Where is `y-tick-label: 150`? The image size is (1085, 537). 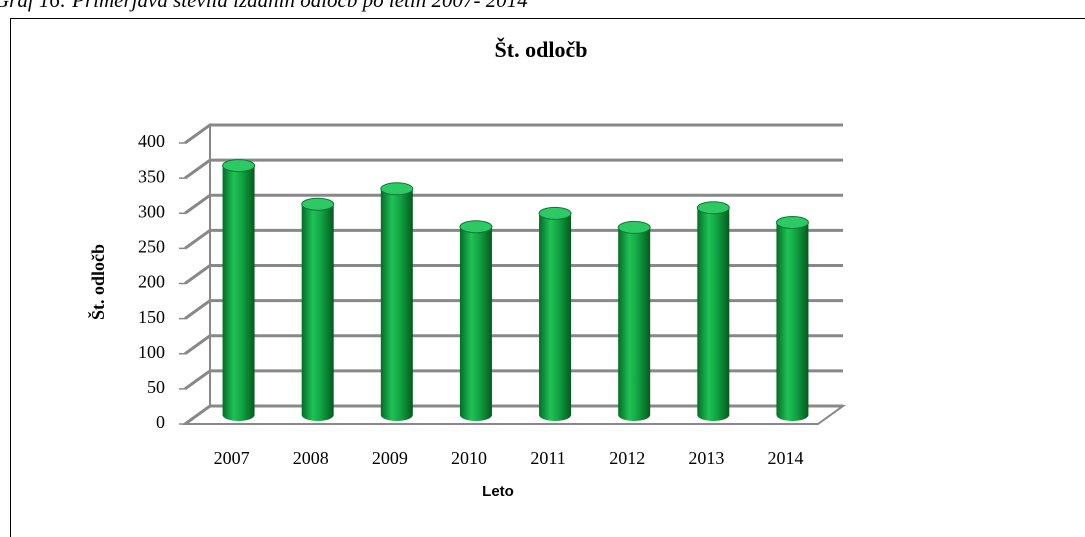
y-tick-label: 150 is located at coordinates (151, 317).